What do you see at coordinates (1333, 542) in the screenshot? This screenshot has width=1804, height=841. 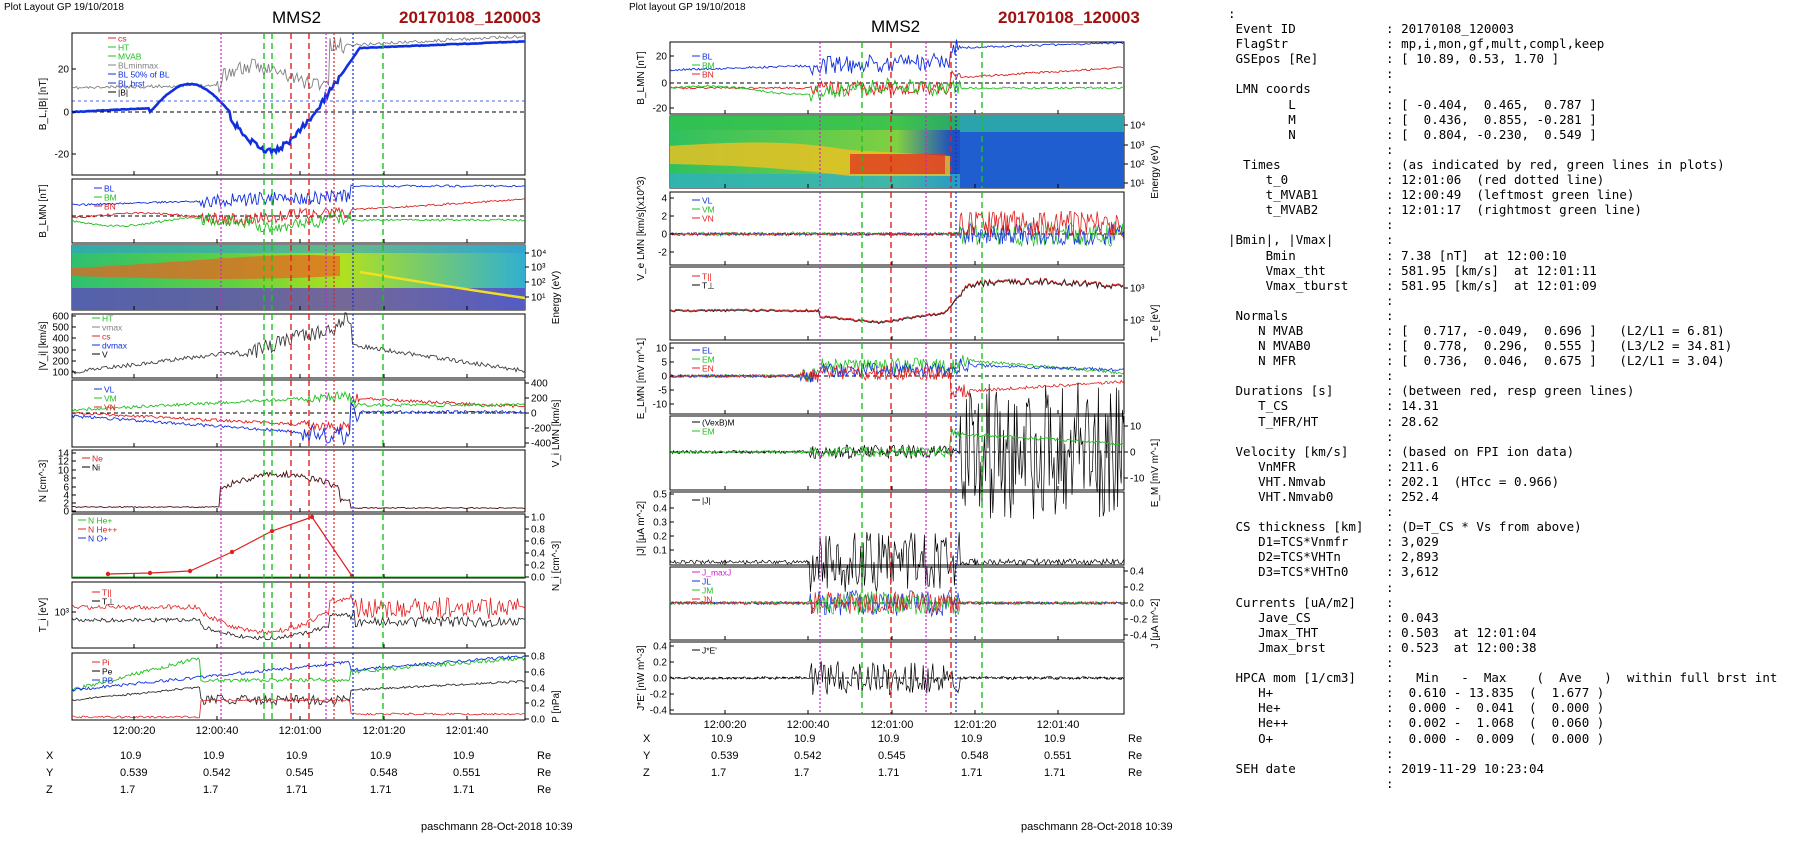 I see `info-line: D1=TCS*Vnmfr : 3,029` at bounding box center [1333, 542].